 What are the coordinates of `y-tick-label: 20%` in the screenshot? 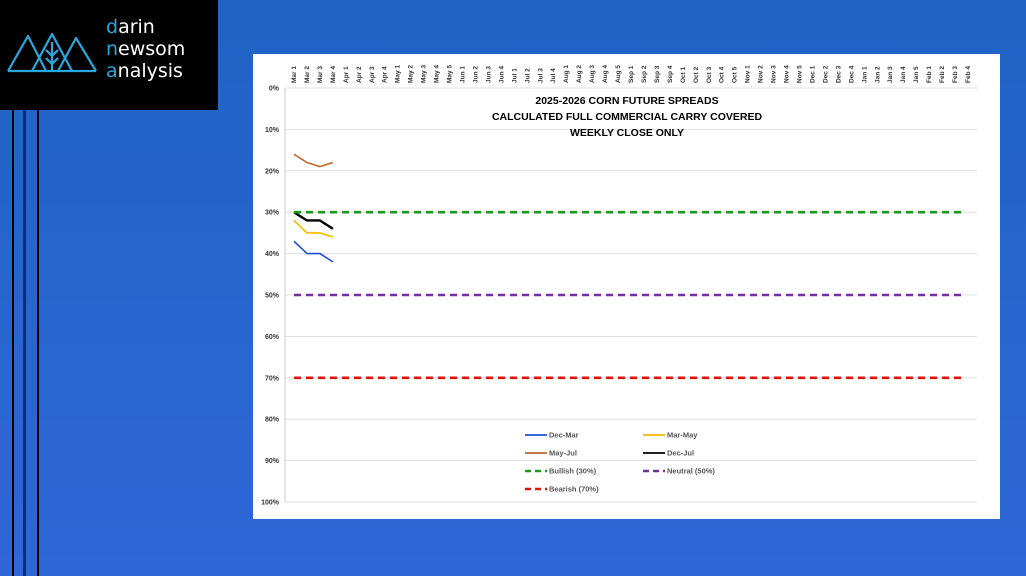 It's located at (272, 171).